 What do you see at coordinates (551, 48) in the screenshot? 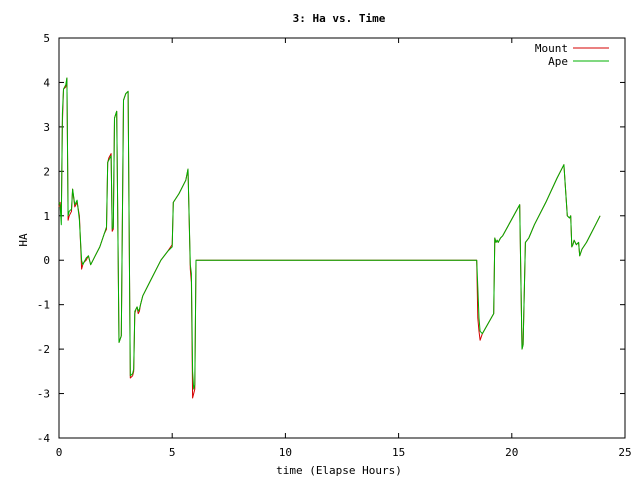
I see `legend-label-mount: Mount` at bounding box center [551, 48].